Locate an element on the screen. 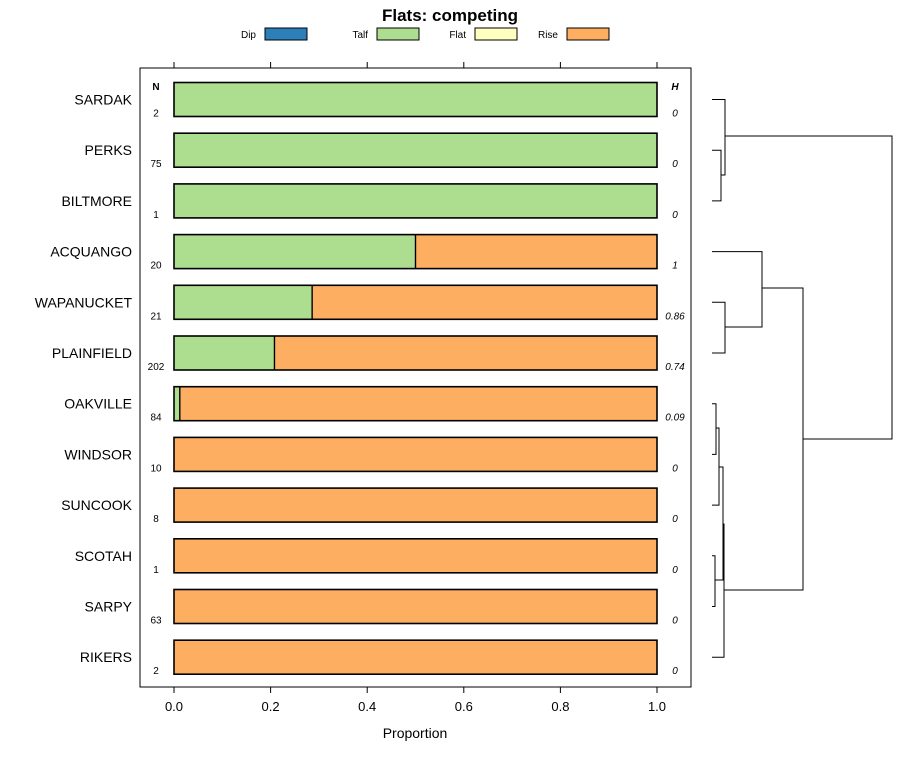 Image resolution: width=900 pixels, height=760 pixels. n-value-plainfield: 202 is located at coordinates (156, 367).